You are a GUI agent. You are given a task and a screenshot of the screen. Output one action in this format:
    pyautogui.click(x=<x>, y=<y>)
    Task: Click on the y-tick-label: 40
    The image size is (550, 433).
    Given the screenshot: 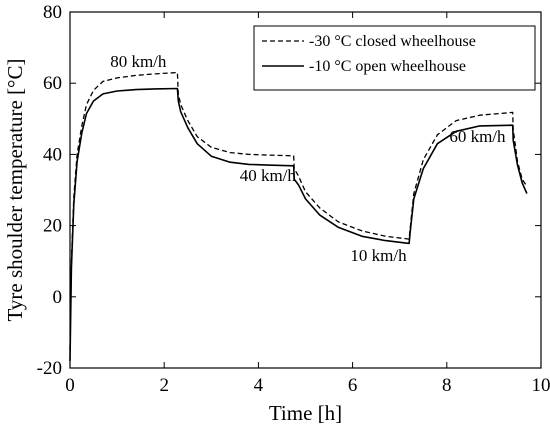 What is the action you would take?
    pyautogui.click(x=52, y=154)
    